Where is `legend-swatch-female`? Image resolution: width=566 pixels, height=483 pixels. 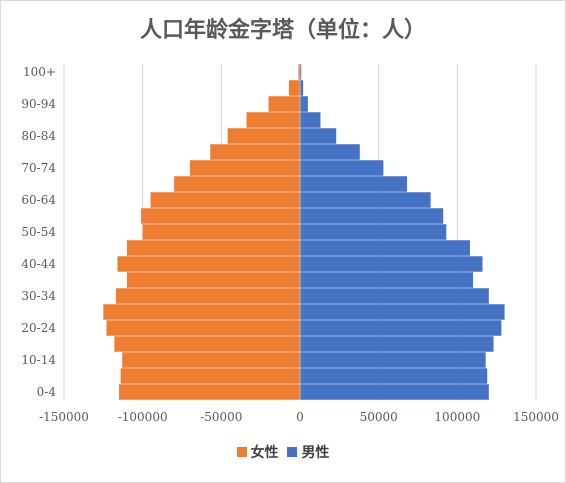 legend-swatch-female is located at coordinates (241, 452).